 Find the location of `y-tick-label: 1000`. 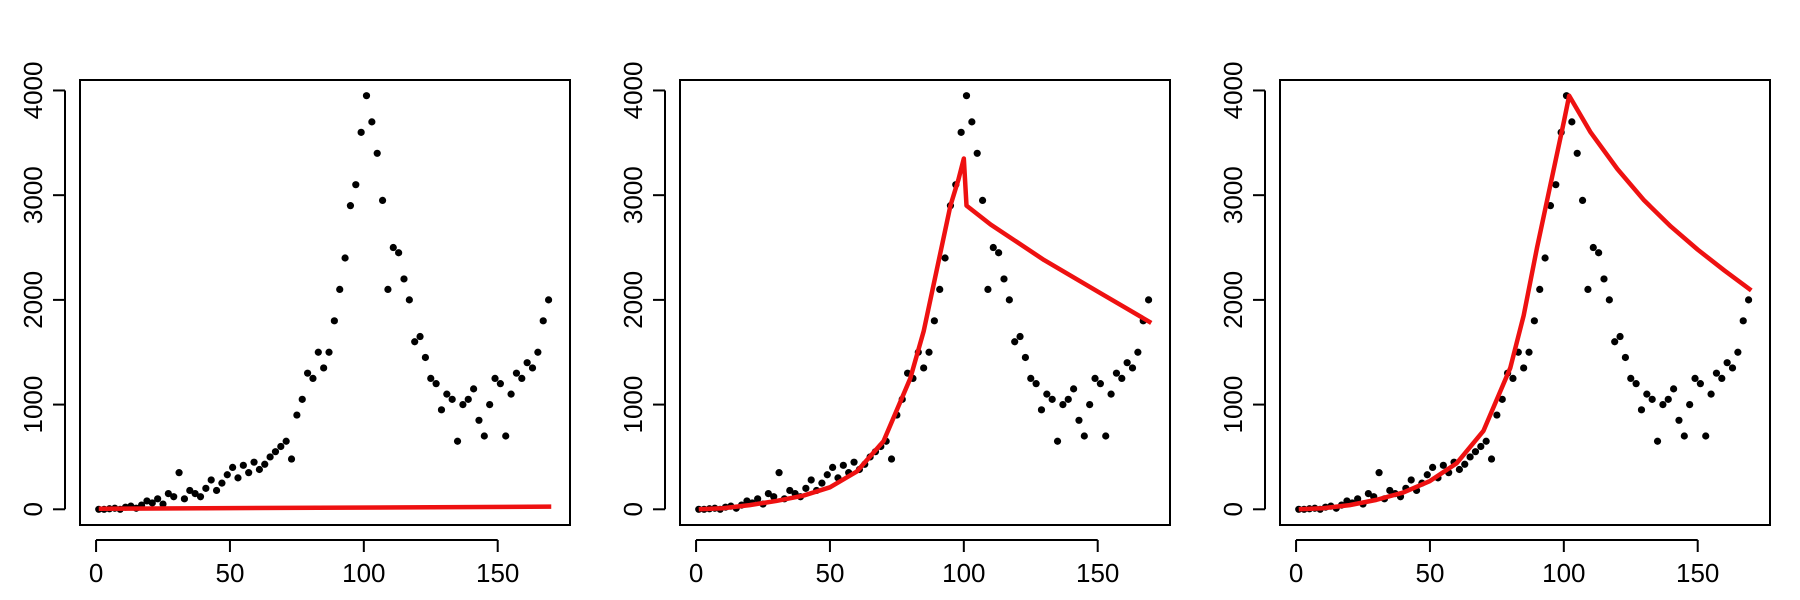

y-tick-label: 1000 is located at coordinates (1233, 405).